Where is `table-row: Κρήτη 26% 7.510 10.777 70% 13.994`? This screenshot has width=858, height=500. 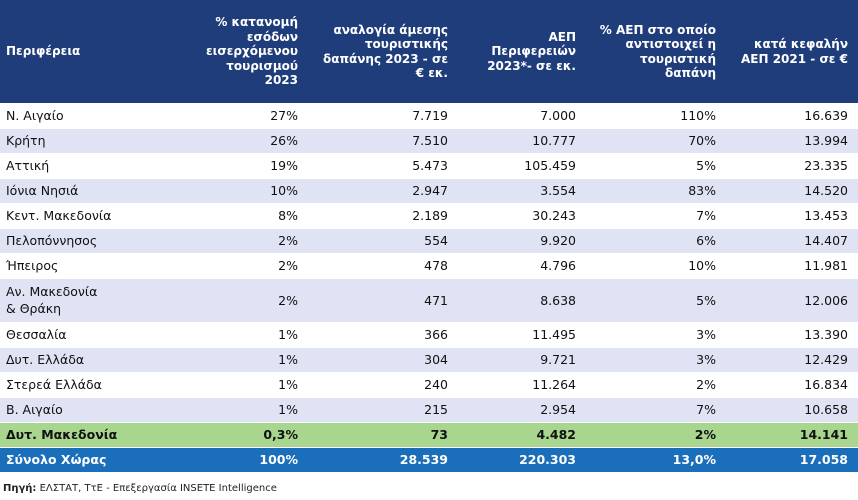
table-row: Κρήτη 26% 7.510 10.777 70% 13.994 is located at coordinates (429, 141).